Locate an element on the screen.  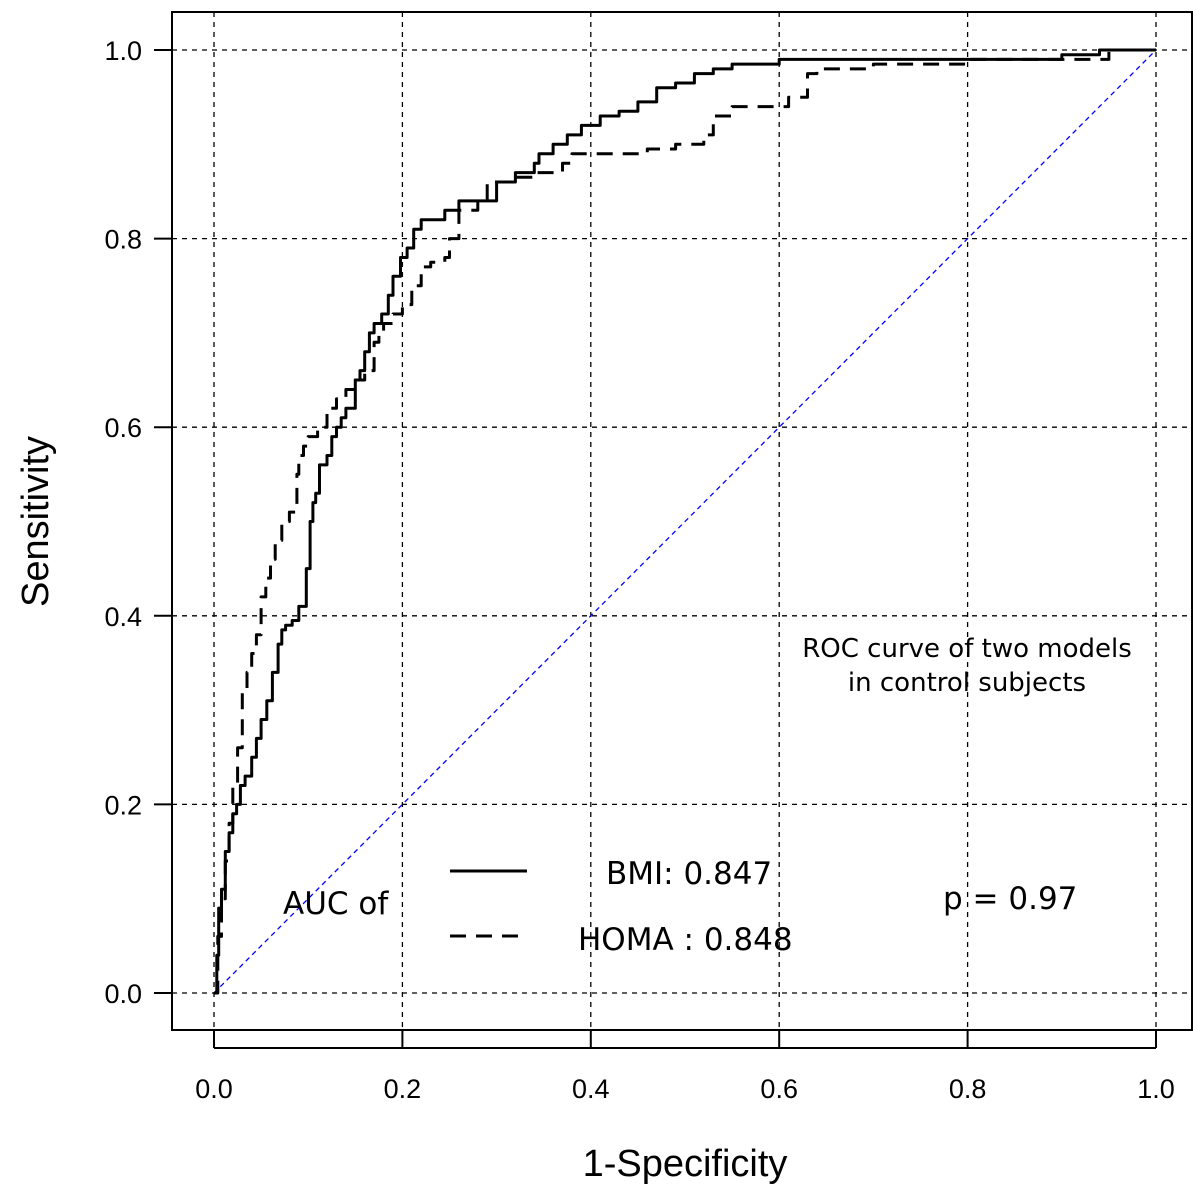
x-tick-label-3: 0.6 is located at coordinates (779, 1089).